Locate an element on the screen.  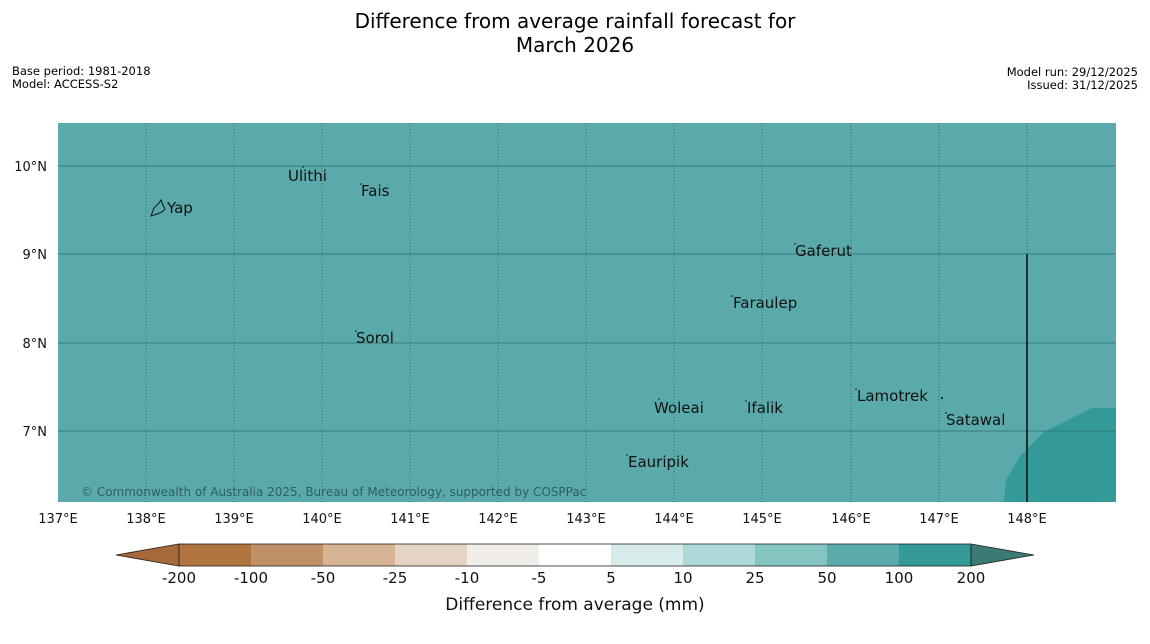
lat-labels: 10°N 9°N 8°N 7°N is located at coordinates (30, 300).